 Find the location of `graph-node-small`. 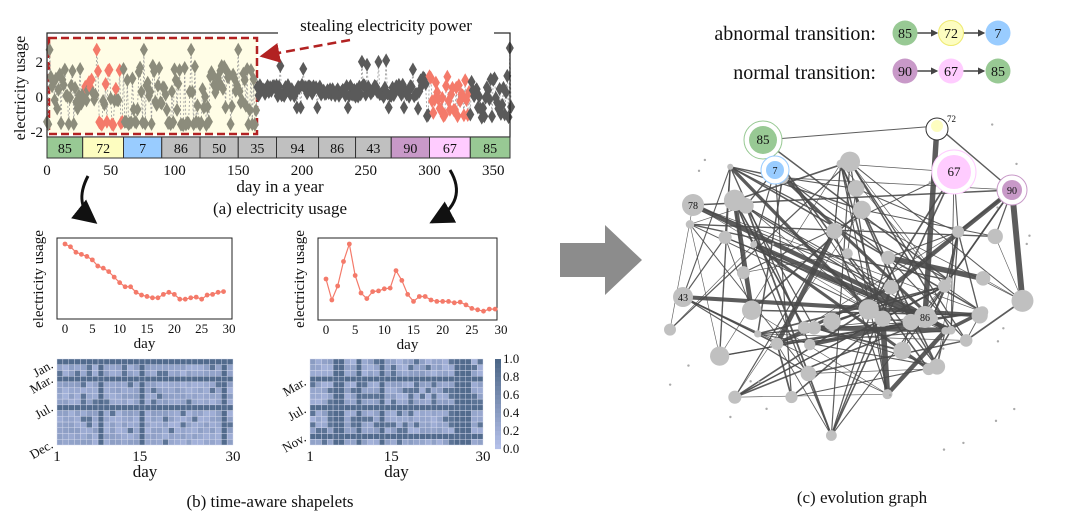

graph-node-small is located at coordinates (773, 244).